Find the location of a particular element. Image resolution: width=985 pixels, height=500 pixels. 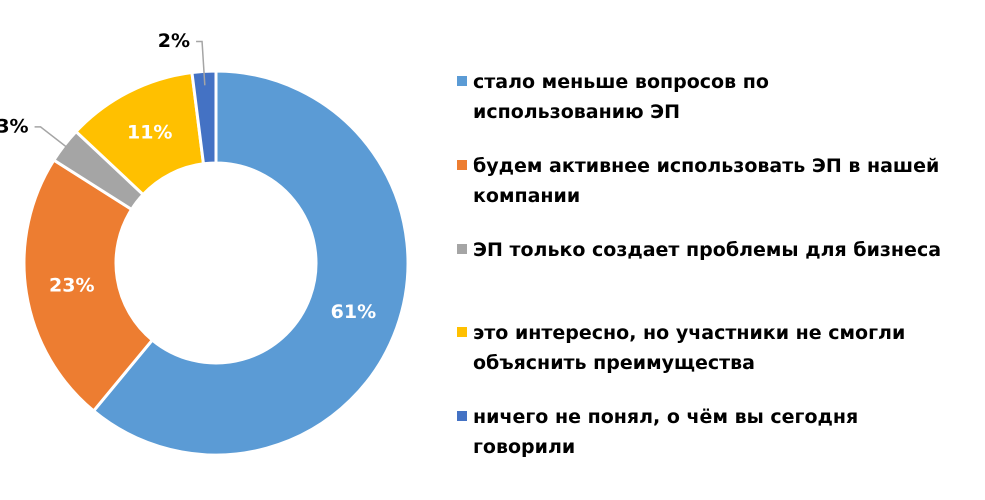

slice-understood-nothing is located at coordinates (204, 117).